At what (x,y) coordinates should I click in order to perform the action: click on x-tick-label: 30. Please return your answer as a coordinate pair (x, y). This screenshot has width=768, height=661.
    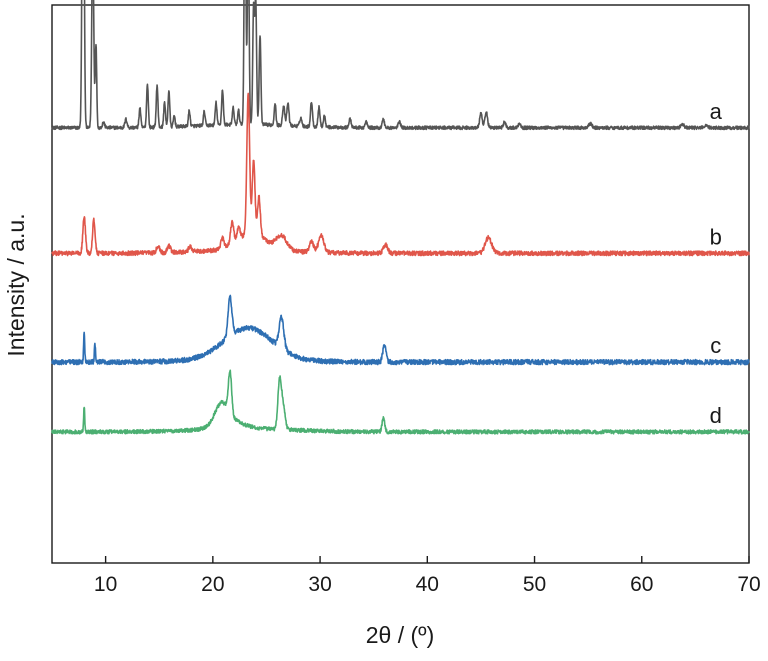
    Looking at the image, I should click on (319, 584).